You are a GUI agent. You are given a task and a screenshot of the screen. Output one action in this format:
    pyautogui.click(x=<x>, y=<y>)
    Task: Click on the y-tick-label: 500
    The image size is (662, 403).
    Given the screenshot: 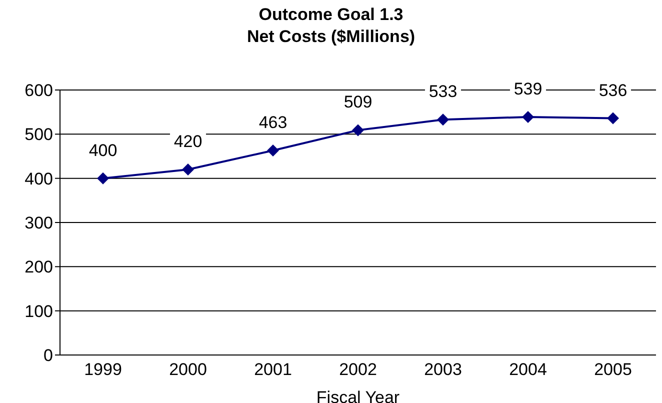 What is the action you would take?
    pyautogui.click(x=38, y=134)
    